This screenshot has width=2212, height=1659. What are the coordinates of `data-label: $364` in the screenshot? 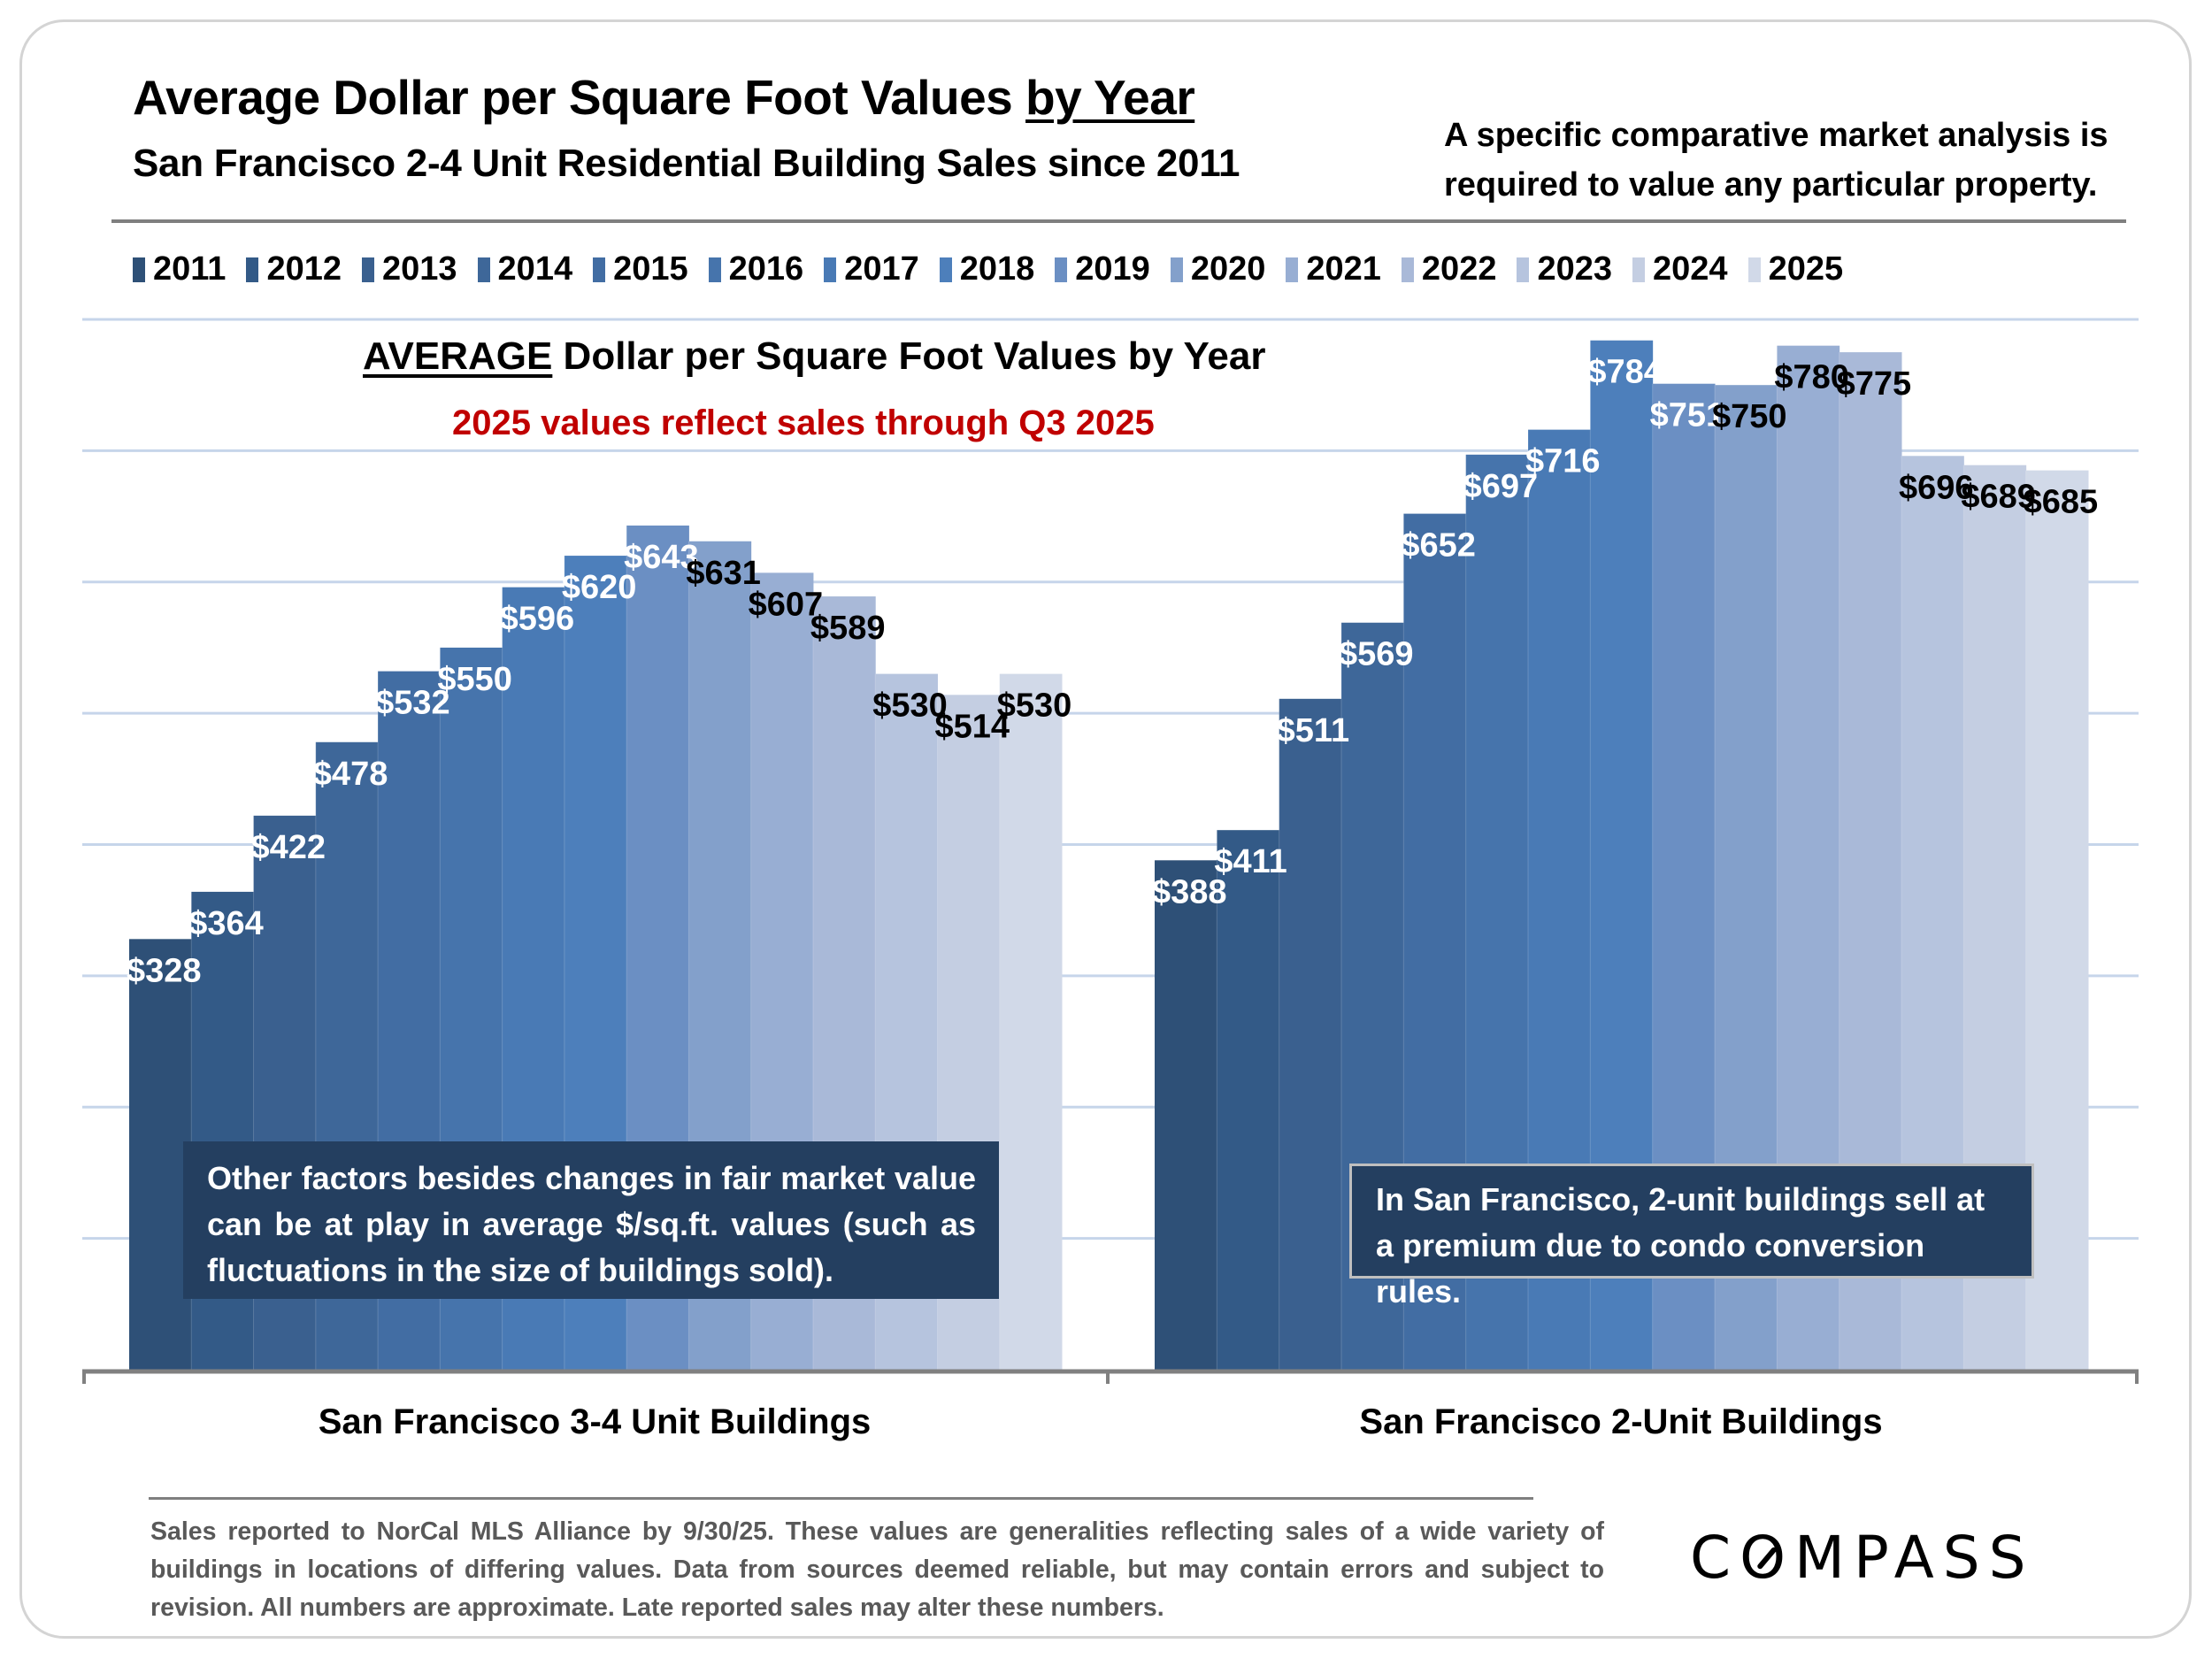 It's located at (226, 923).